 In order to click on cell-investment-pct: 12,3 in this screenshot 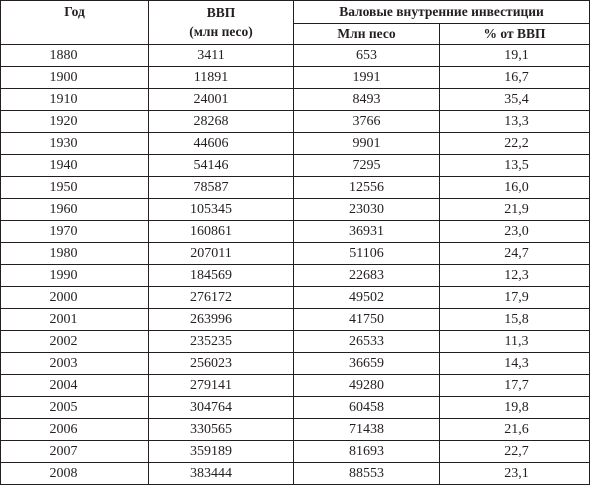, I will do `click(514, 275)`.